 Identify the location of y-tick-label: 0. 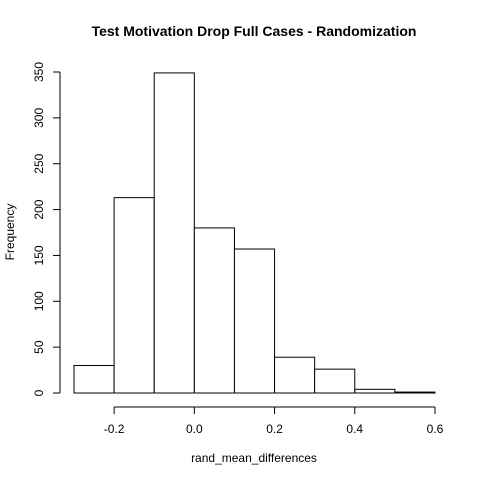
(39, 392).